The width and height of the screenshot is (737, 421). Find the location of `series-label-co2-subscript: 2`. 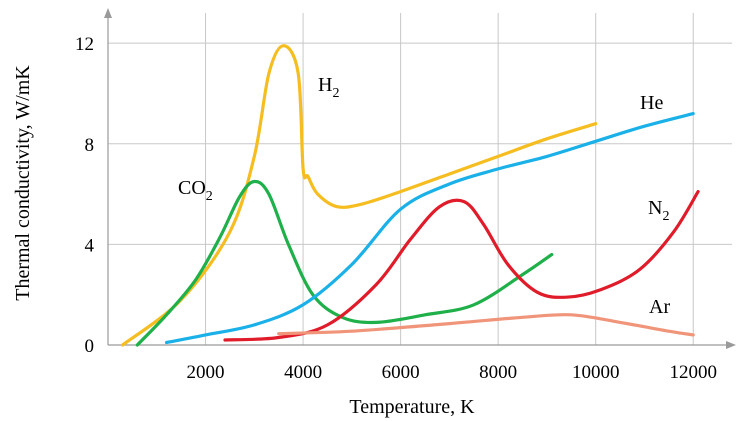

series-label-co2-subscript: 2 is located at coordinates (209, 196).